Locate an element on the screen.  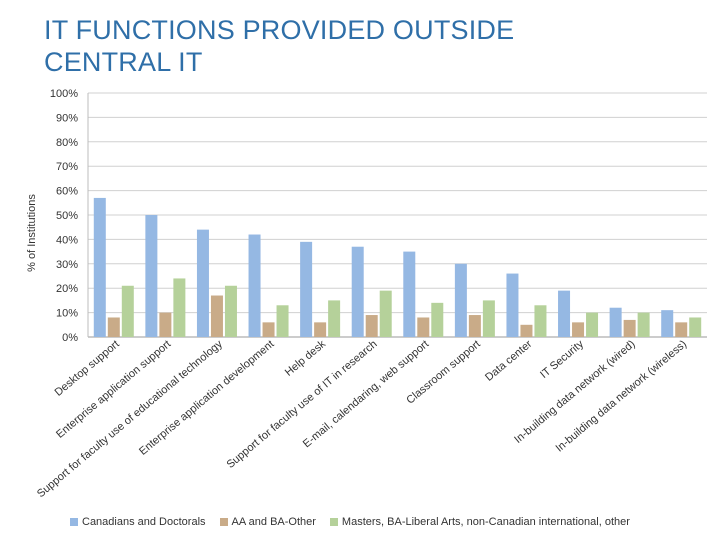
y-tick-label: 100% is located at coordinates (64, 94).